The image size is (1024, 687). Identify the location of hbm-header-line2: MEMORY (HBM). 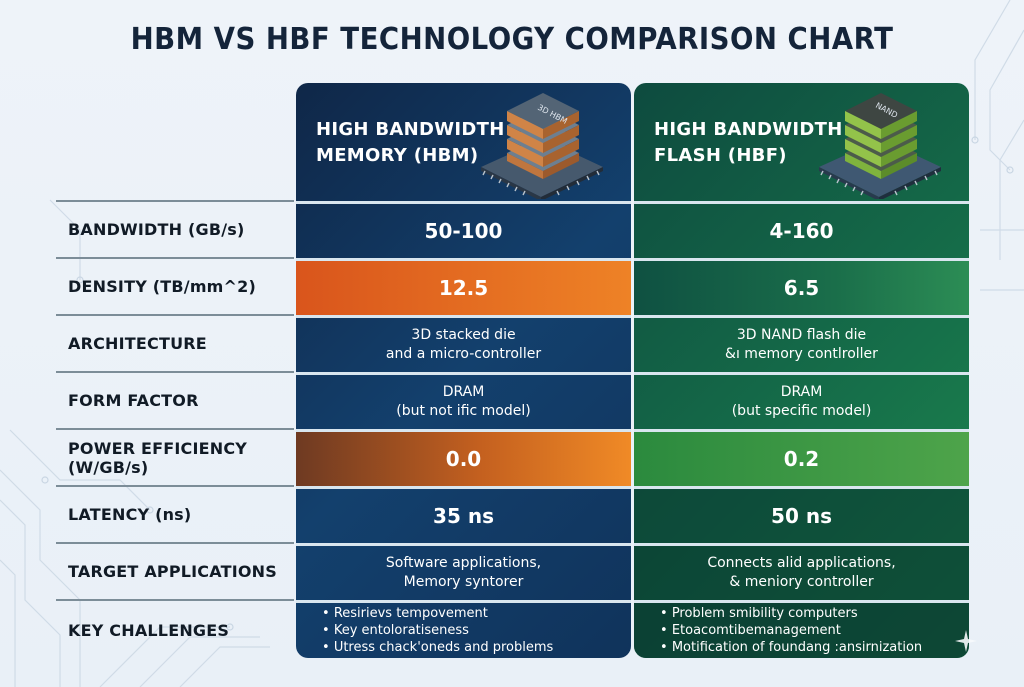
(397, 155).